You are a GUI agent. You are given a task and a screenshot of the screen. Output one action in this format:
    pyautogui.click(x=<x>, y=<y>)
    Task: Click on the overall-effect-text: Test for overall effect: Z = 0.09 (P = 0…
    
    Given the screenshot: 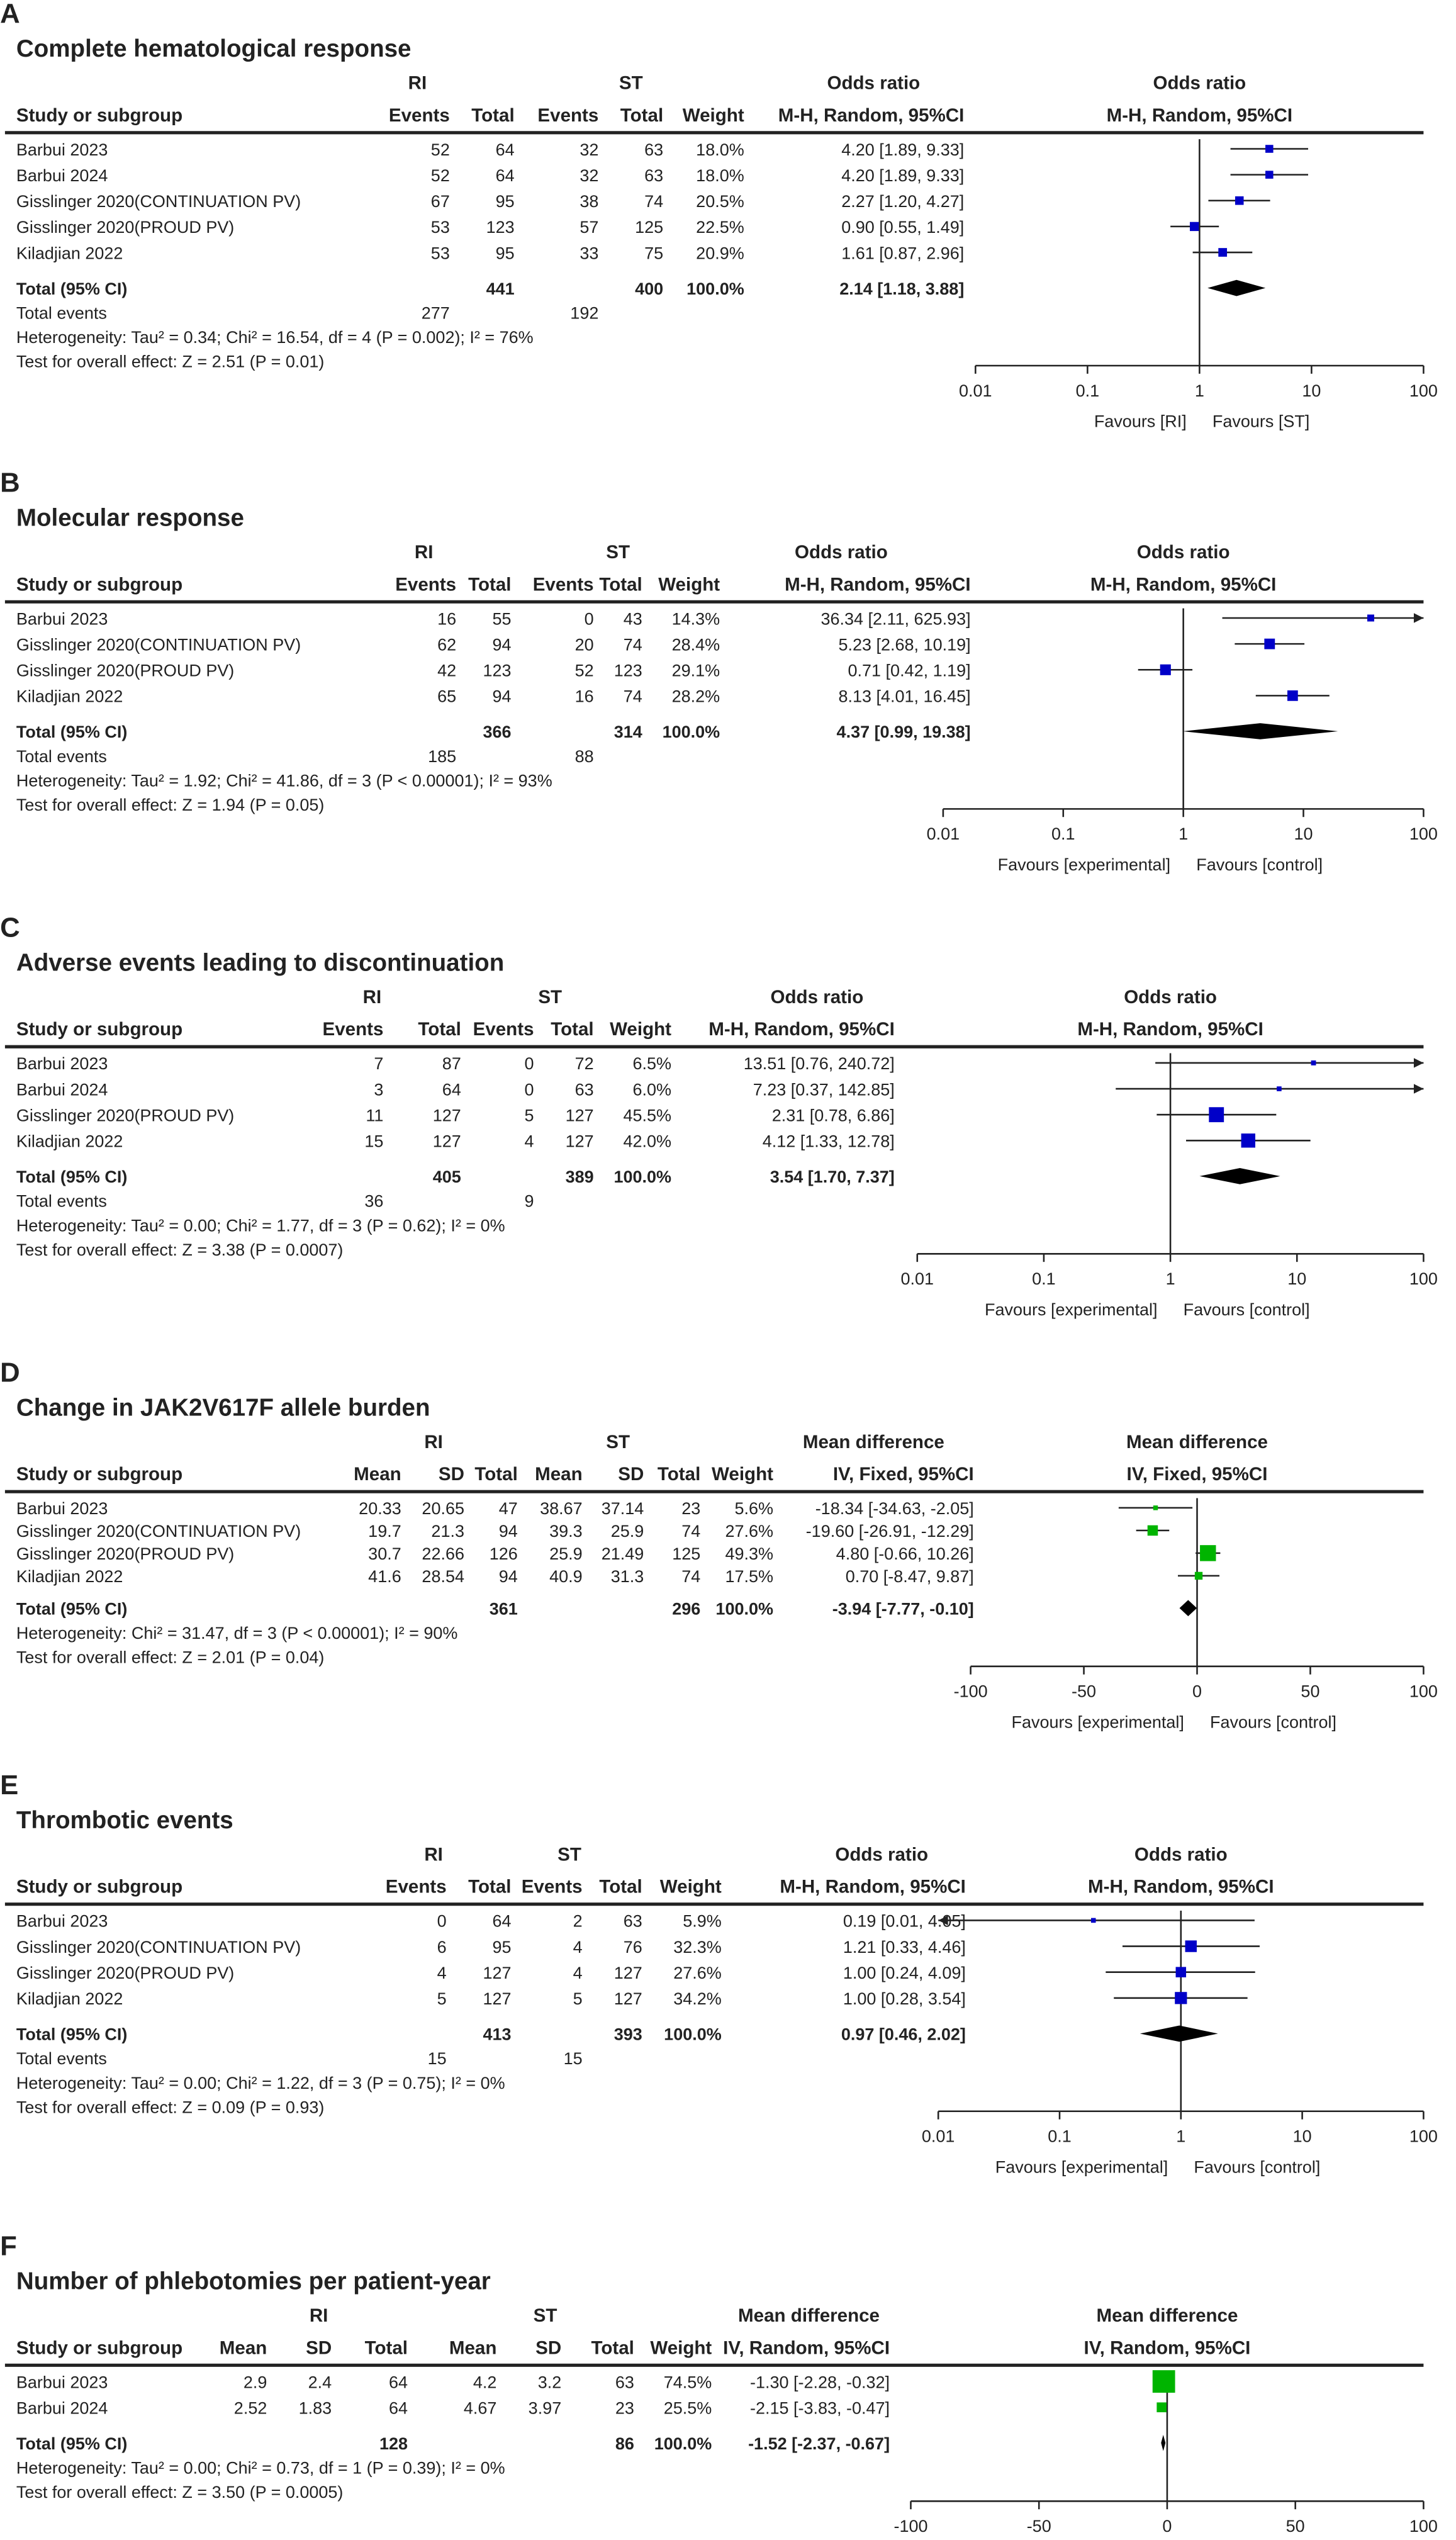 What is the action you would take?
    pyautogui.click(x=170, y=2107)
    